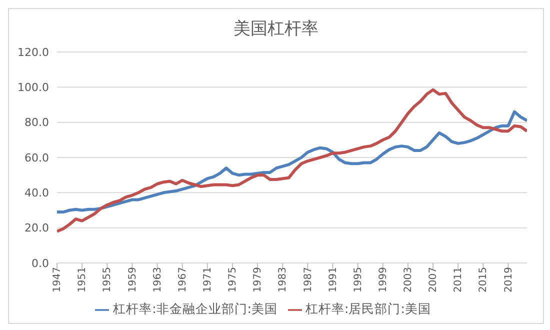 This screenshot has width=550, height=330. I want to click on x-tick-label: 1963, so click(158, 279).